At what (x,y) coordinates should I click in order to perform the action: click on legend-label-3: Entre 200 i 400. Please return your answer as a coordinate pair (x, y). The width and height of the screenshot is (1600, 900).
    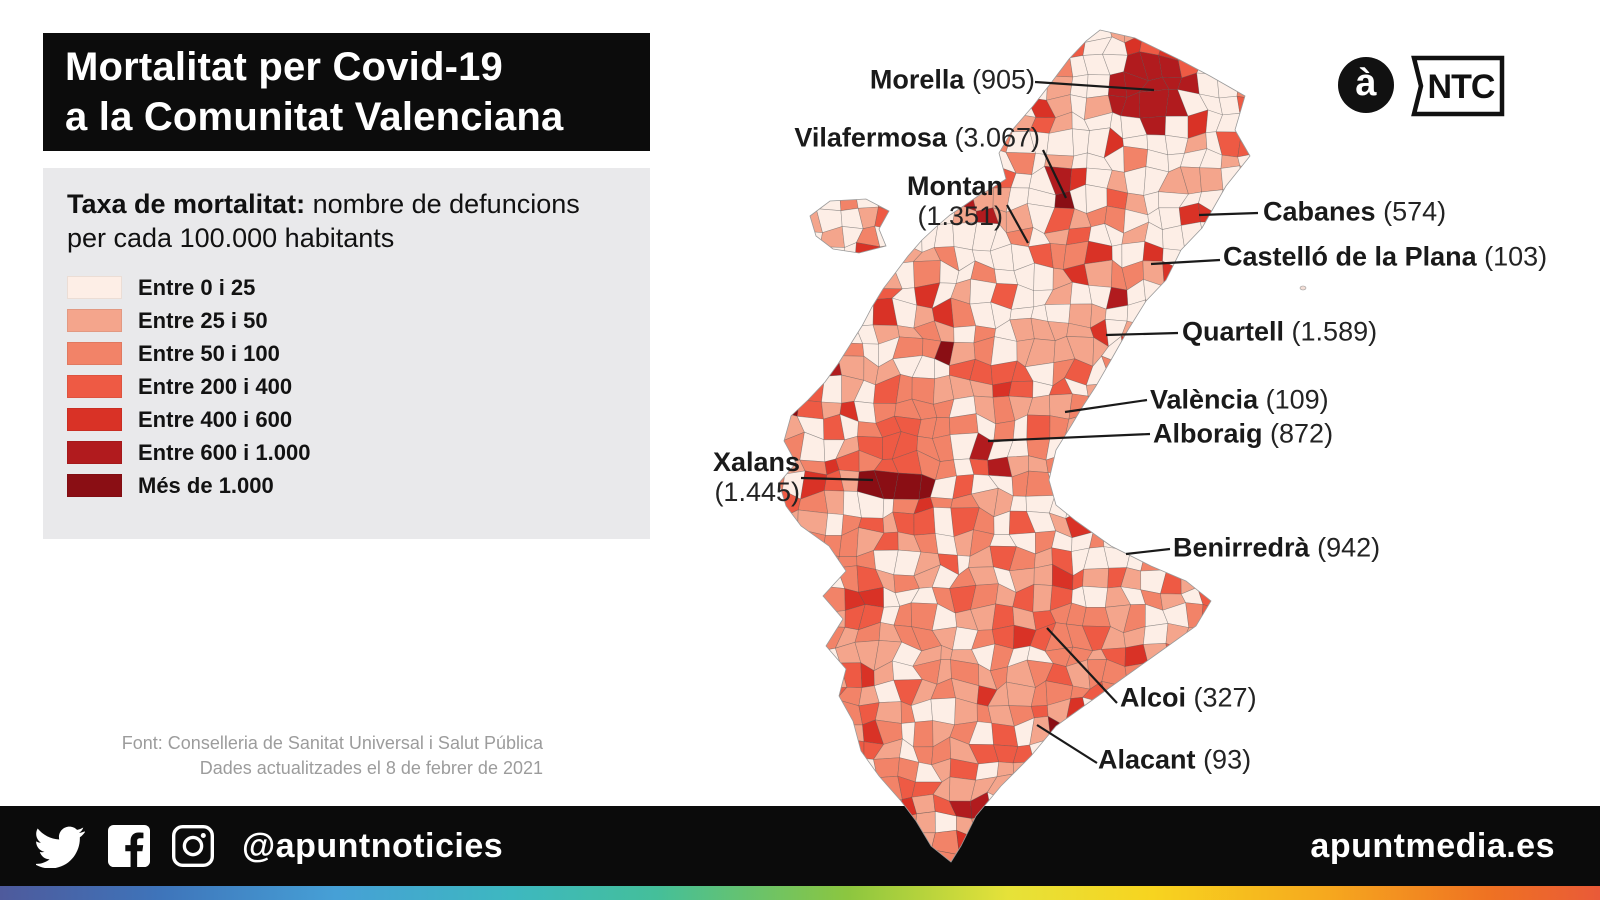
    Looking at the image, I should click on (215, 386).